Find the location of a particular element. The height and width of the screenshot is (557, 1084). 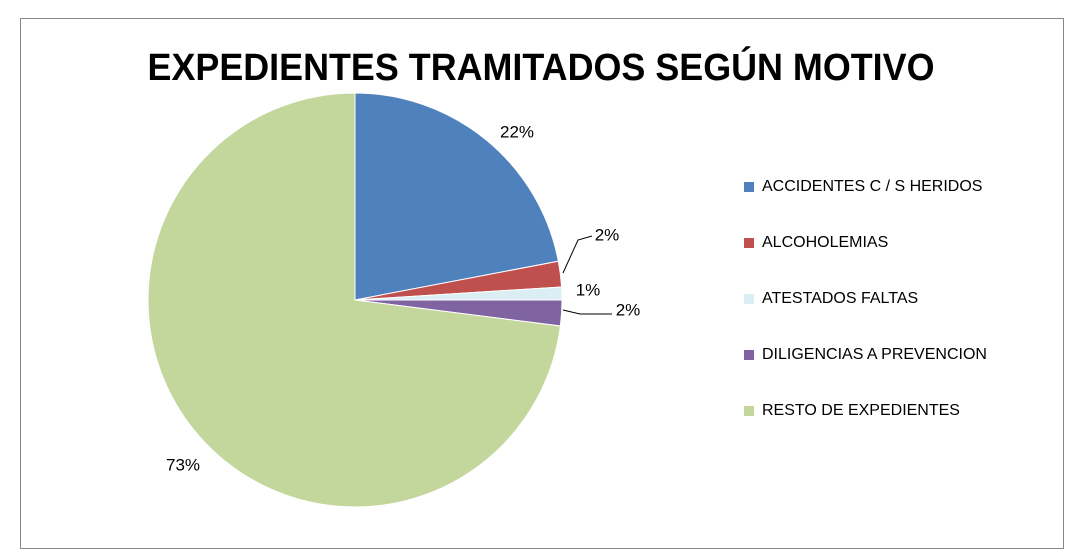

data-label: 73% is located at coordinates (183, 464).